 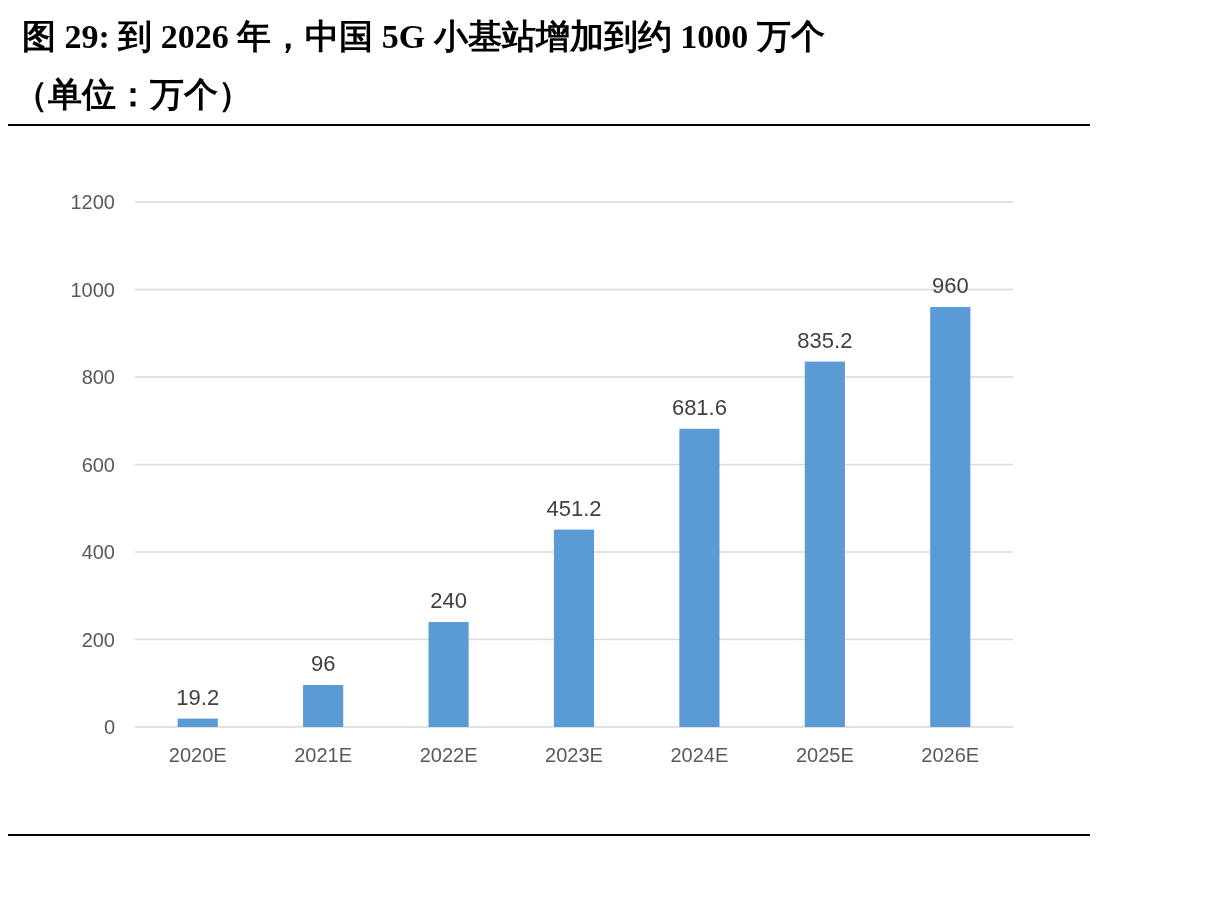 What do you see at coordinates (323, 755) in the screenshot?
I see `x-tick-label: 2021E` at bounding box center [323, 755].